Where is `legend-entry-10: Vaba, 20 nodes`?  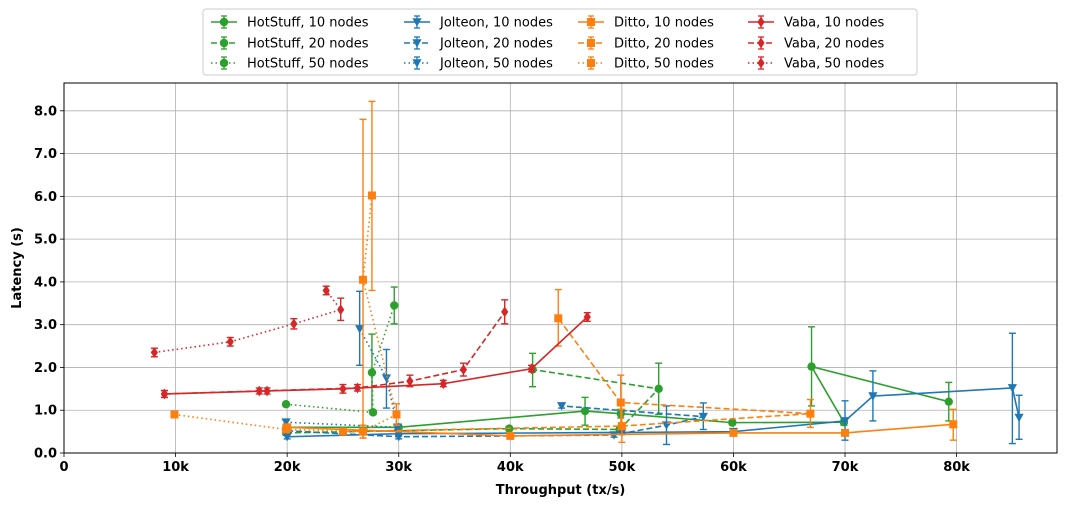 legend-entry-10: Vaba, 20 nodes is located at coordinates (816, 44).